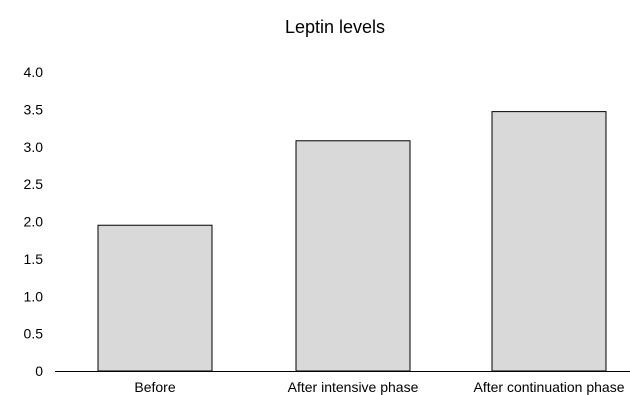 This screenshot has width=630, height=395. What do you see at coordinates (353, 387) in the screenshot?
I see `x-category-label: After intensive phase` at bounding box center [353, 387].